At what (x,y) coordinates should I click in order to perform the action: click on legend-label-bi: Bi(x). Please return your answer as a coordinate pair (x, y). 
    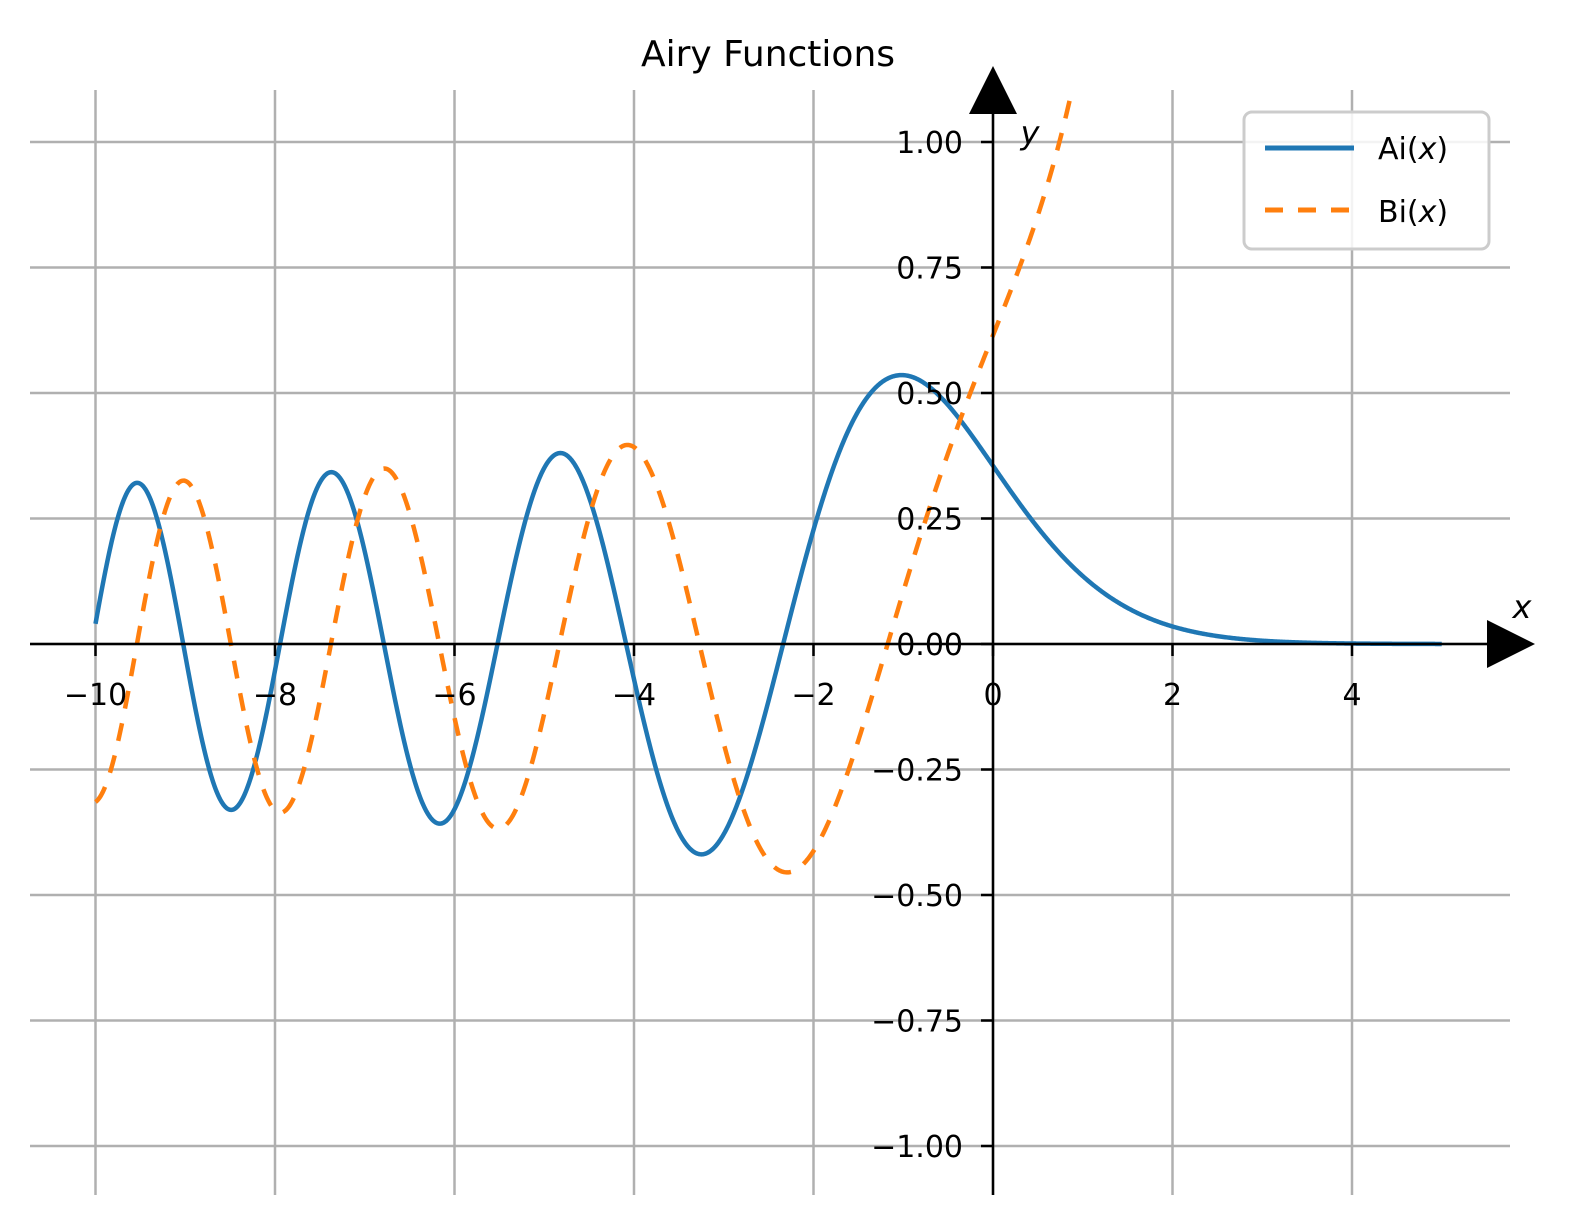
    Looking at the image, I should click on (1413, 212).